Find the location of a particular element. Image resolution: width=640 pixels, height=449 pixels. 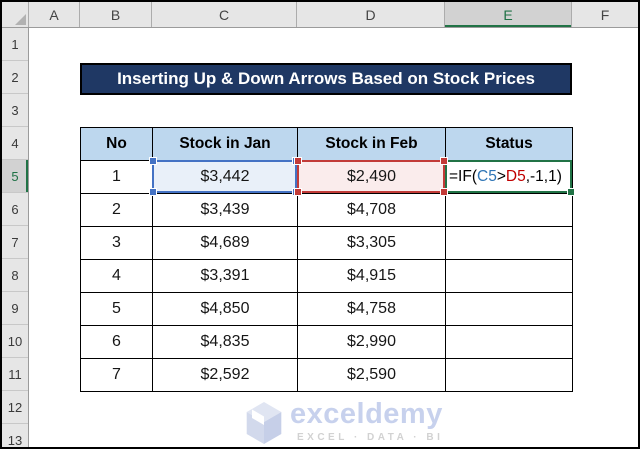

cell-d10-feb: $2,990 is located at coordinates (372, 342).